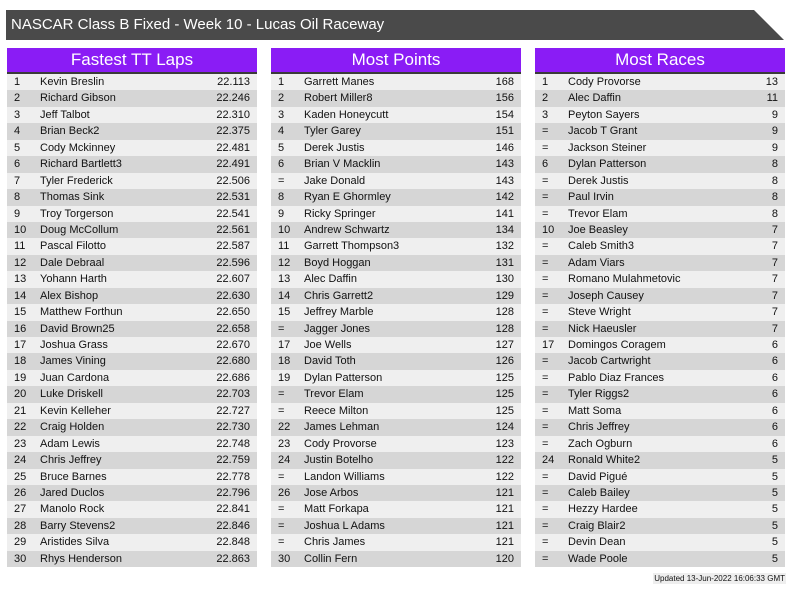 The image size is (800, 600). What do you see at coordinates (660, 411) in the screenshot?
I see `table-row: = Matt Soma 6` at bounding box center [660, 411].